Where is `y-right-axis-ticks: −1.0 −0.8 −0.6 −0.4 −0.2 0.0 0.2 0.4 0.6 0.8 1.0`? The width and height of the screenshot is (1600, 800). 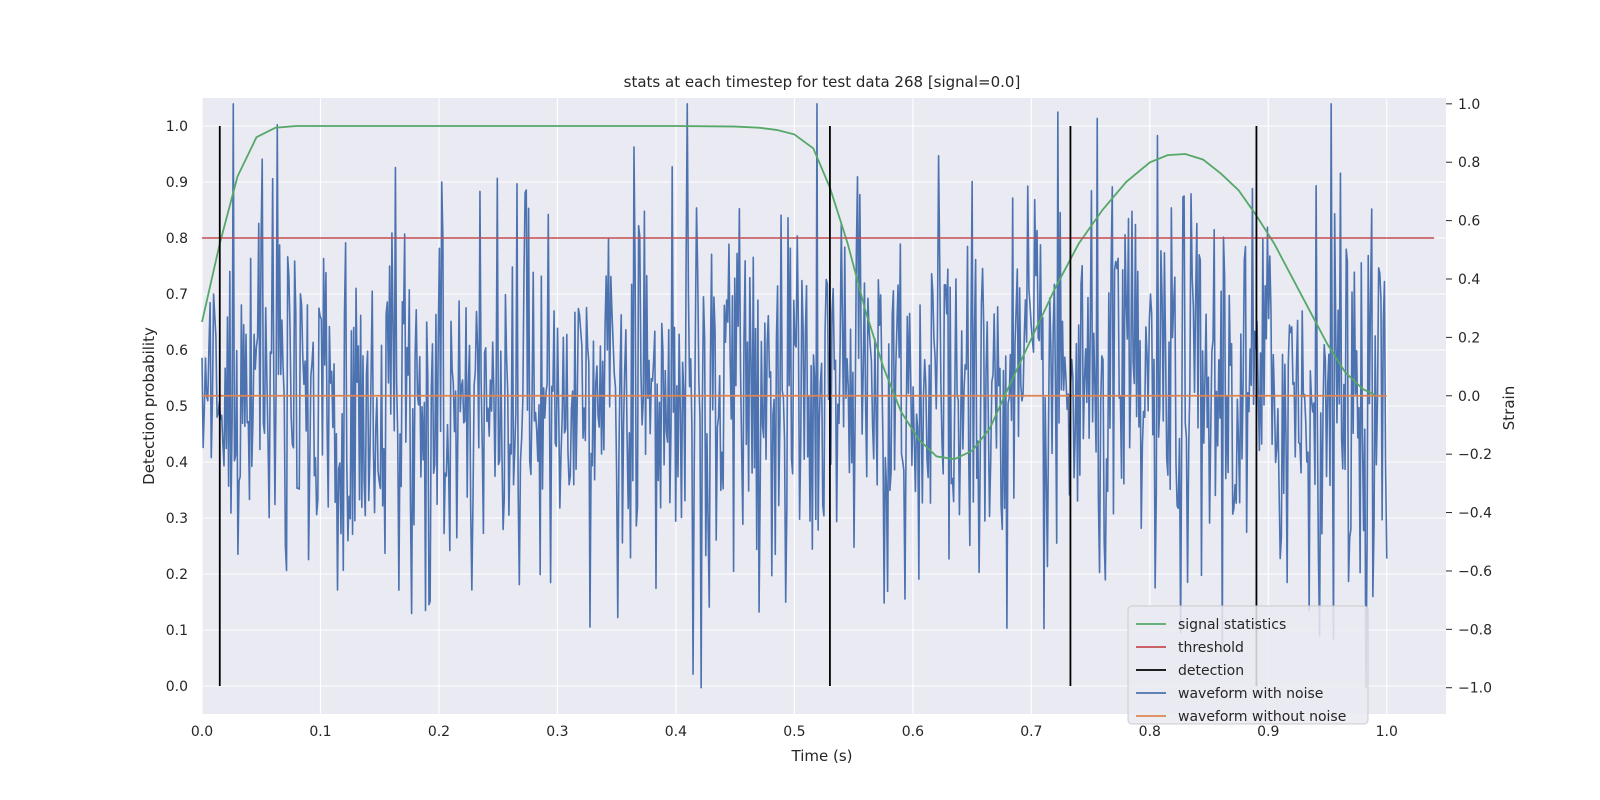 y-right-axis-ticks: −1.0 −0.8 −0.6 −0.4 −0.2 0.0 0.2 0.4 0.6 0.8 1.0 is located at coordinates (1469, 397).